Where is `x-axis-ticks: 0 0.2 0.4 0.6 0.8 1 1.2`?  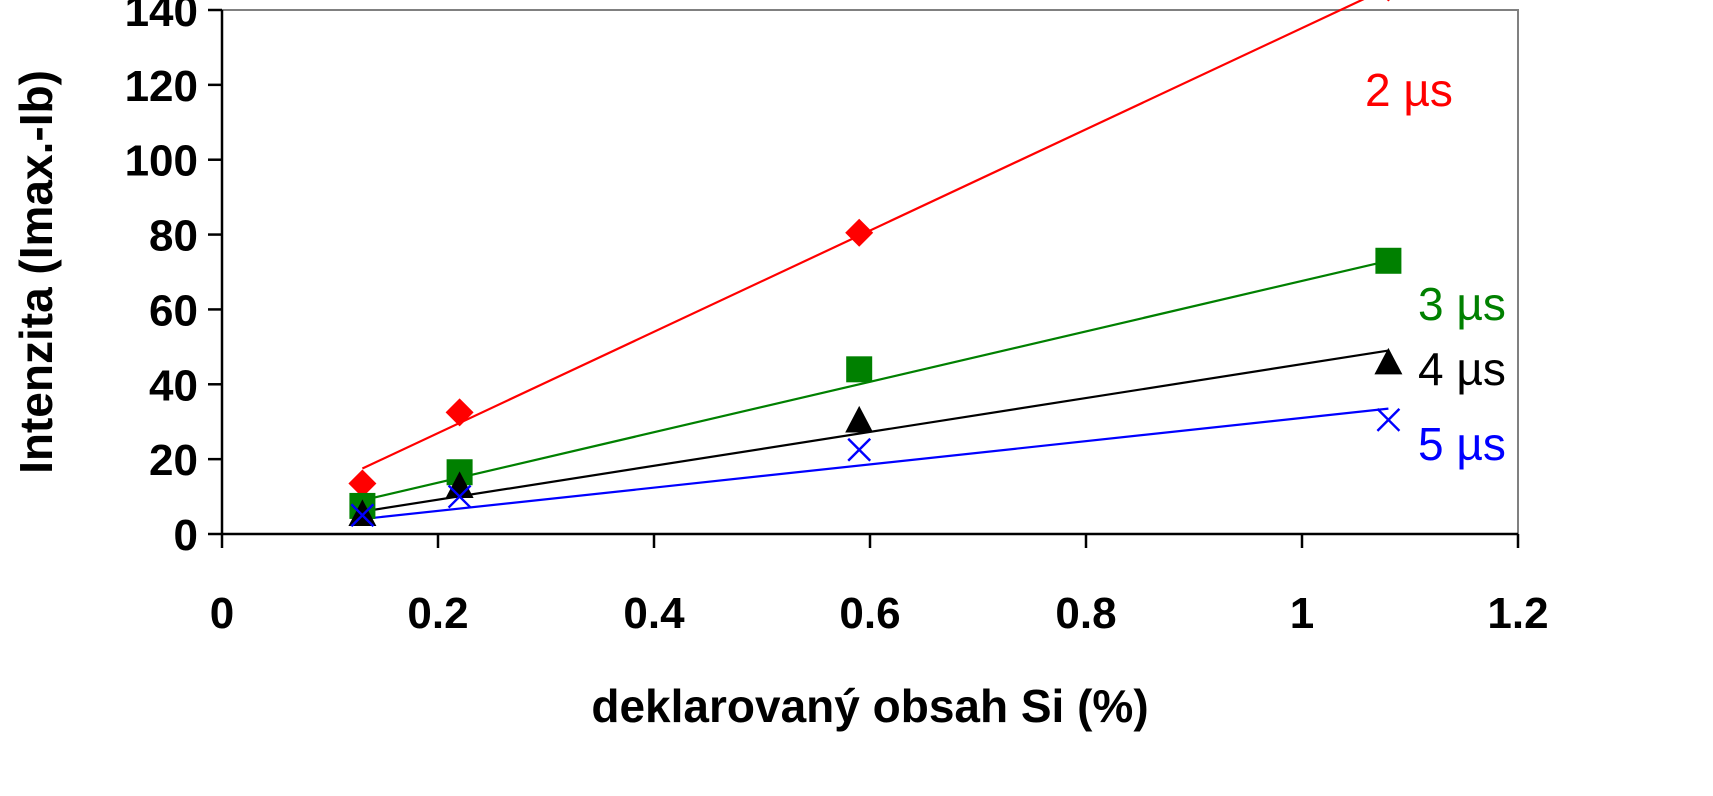 x-axis-ticks: 0 0.2 0.4 0.6 0.8 1 1.2 is located at coordinates (879, 586).